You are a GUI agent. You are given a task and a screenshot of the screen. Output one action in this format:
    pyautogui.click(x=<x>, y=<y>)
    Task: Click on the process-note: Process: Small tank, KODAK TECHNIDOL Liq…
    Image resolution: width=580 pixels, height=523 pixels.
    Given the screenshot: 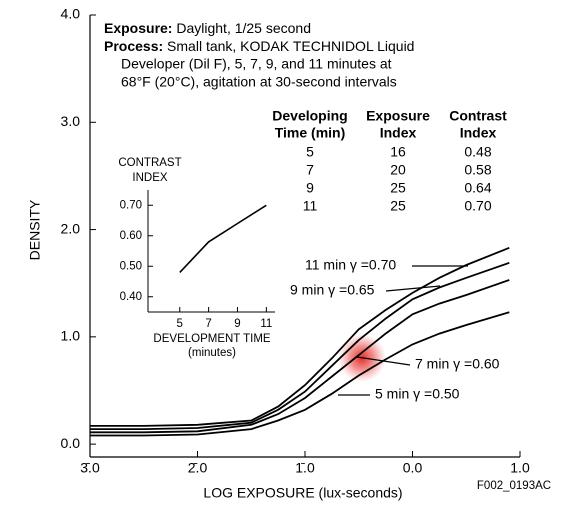 What is the action you would take?
    pyautogui.click(x=259, y=46)
    